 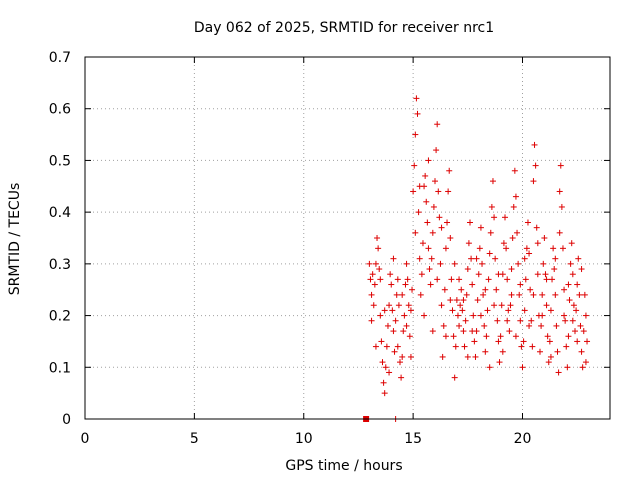 I want to click on x-tick-label: 10, so click(x=304, y=439).